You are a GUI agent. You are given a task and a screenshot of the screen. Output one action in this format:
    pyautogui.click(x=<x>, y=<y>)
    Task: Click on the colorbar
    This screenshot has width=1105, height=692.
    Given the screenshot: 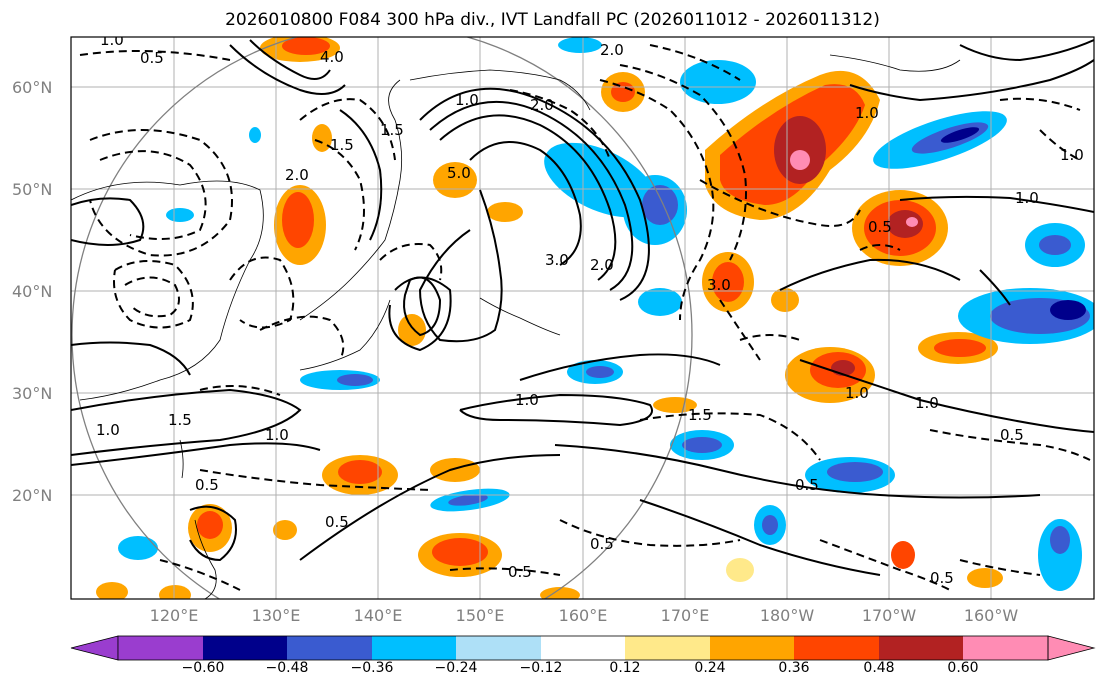 What is the action you would take?
    pyautogui.click(x=583, y=648)
    